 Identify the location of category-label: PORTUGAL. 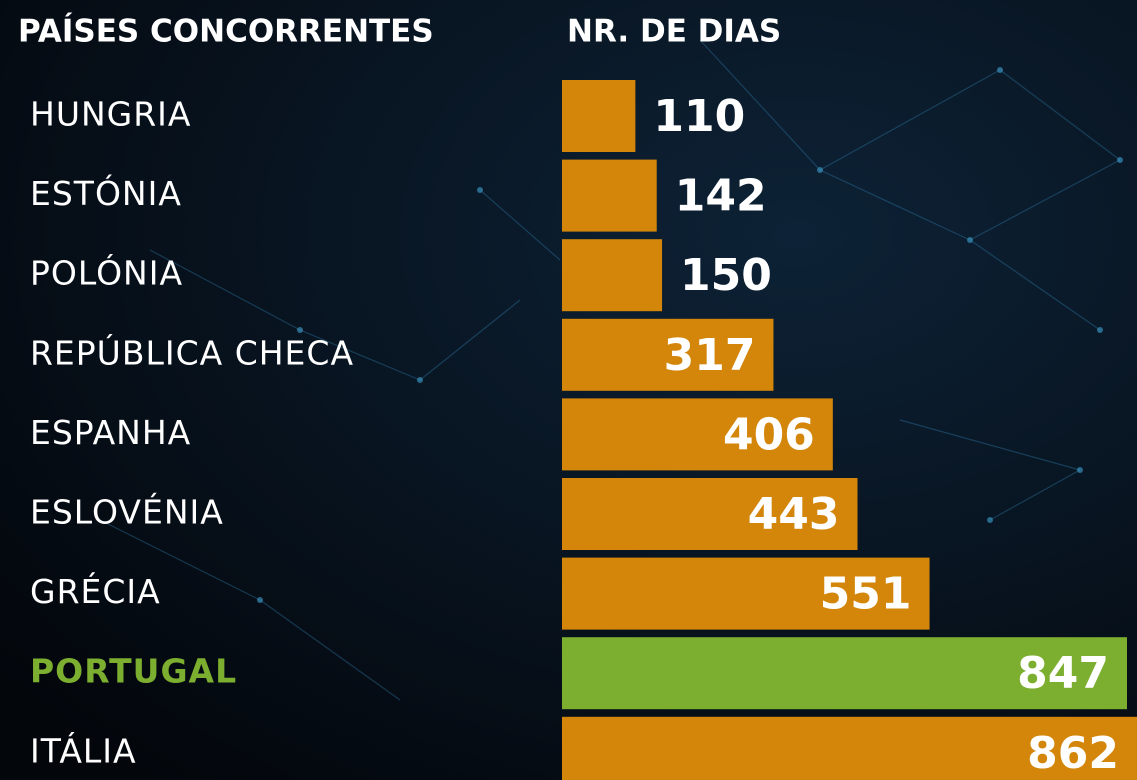
(133, 671).